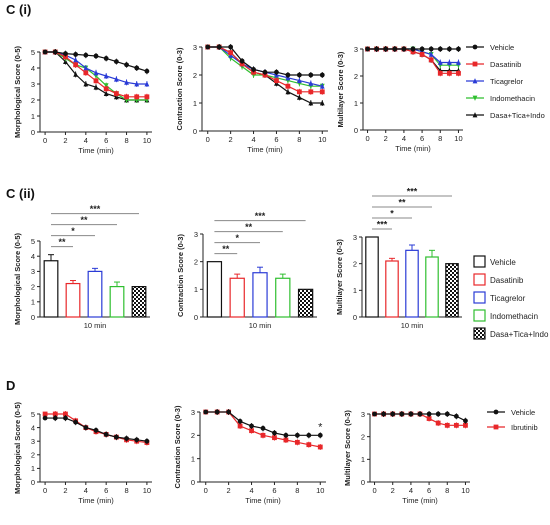 The height and width of the screenshot is (525, 550). I want to click on x-tick-label: 8, so click(126, 490).